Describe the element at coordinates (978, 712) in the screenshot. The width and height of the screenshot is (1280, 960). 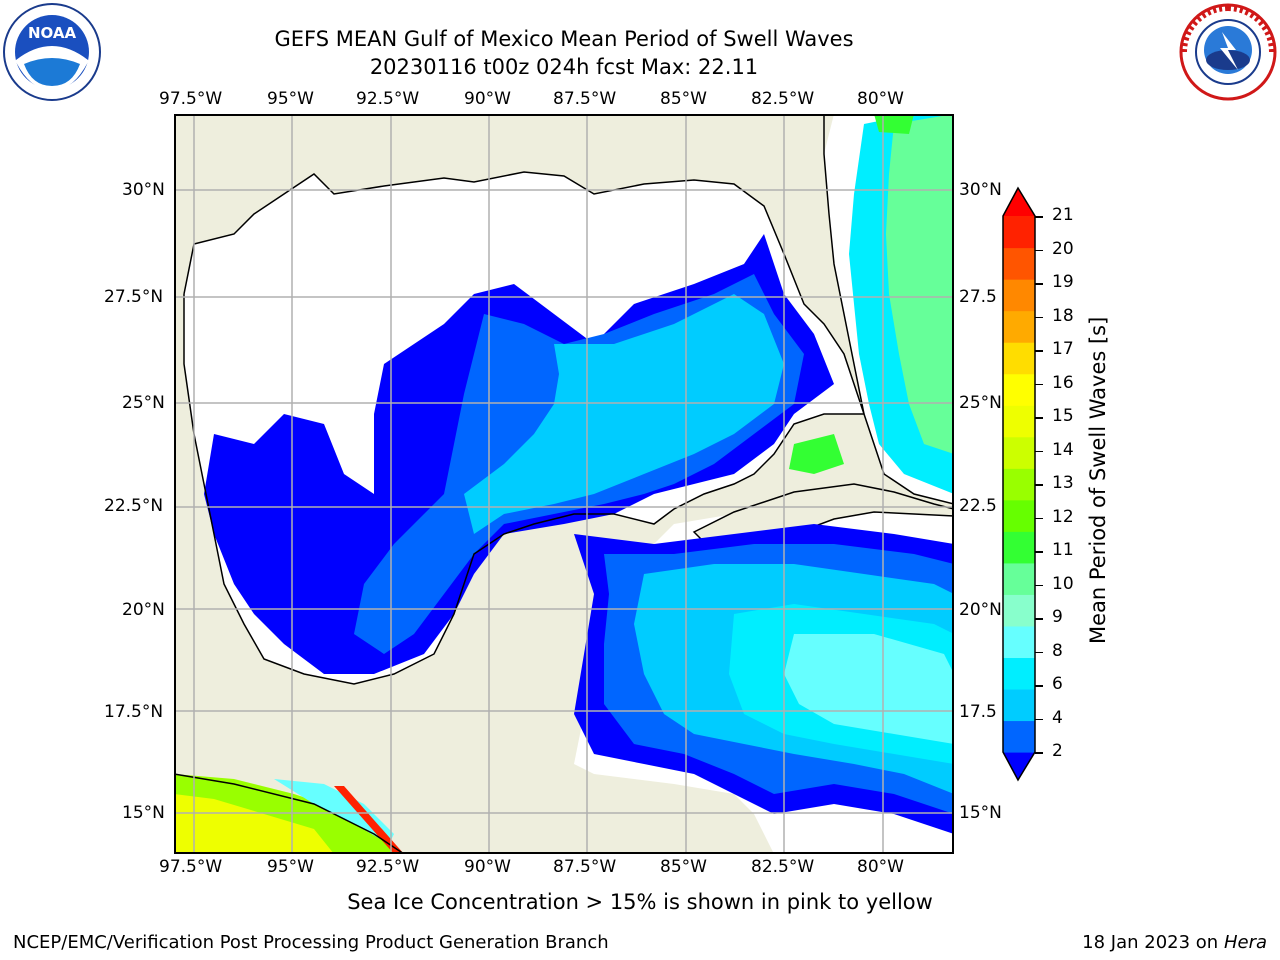
I see `lat-label-right: 17.5` at that location.